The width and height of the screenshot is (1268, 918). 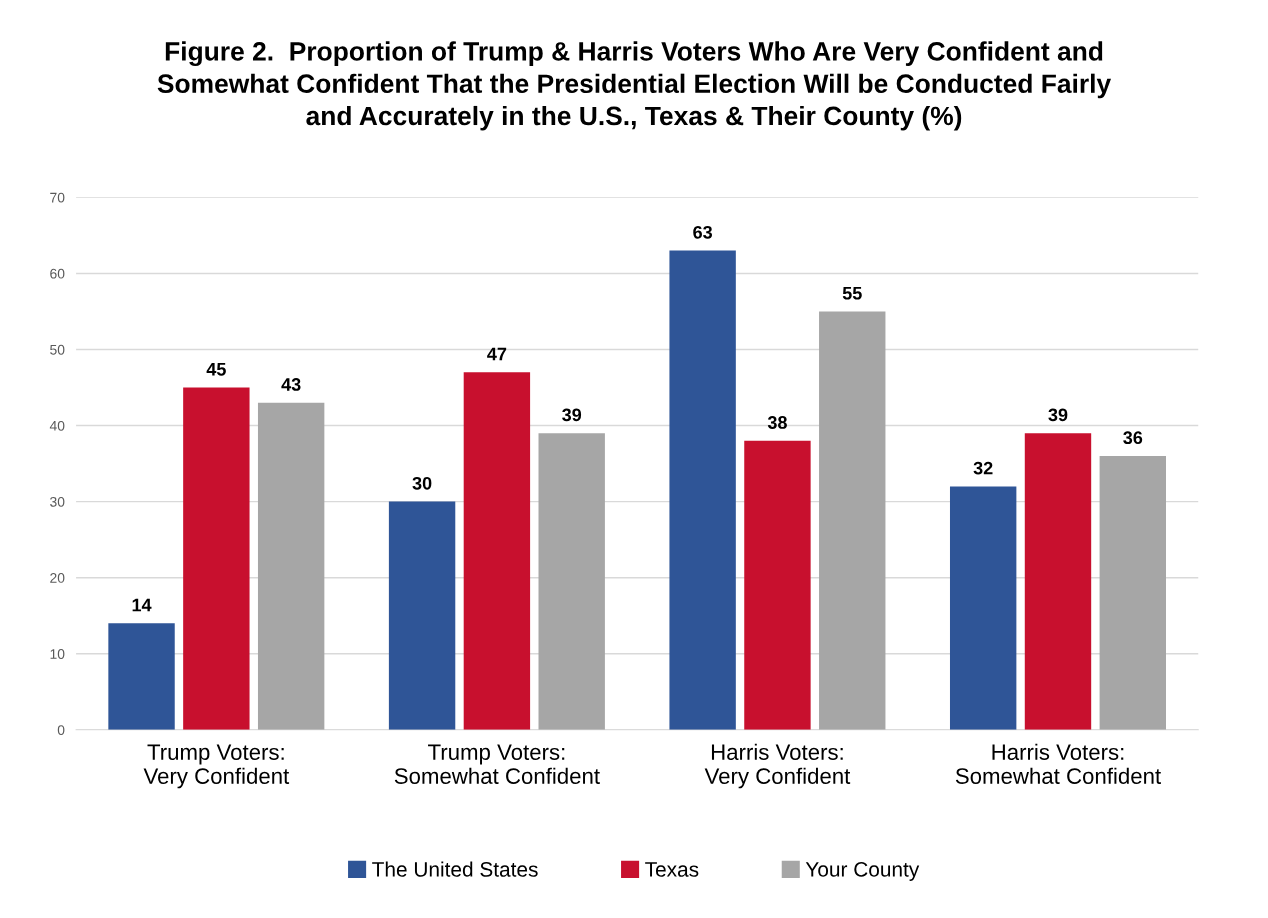 What do you see at coordinates (777, 422) in the screenshot?
I see `data-label: 38` at bounding box center [777, 422].